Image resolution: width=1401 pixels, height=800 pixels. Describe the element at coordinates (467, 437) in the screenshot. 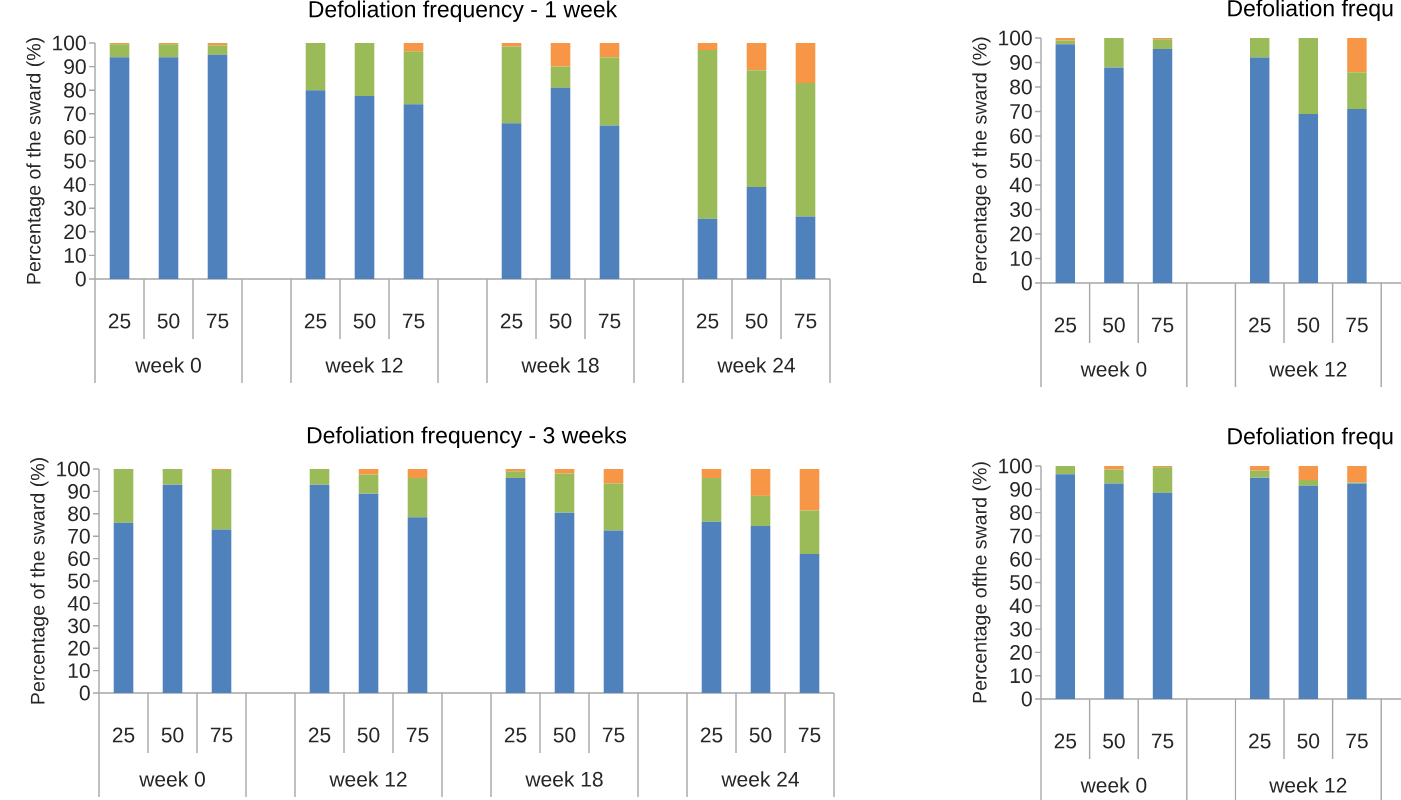

I see `chart-title: Defoliation frequency - 3 weeks` at that location.